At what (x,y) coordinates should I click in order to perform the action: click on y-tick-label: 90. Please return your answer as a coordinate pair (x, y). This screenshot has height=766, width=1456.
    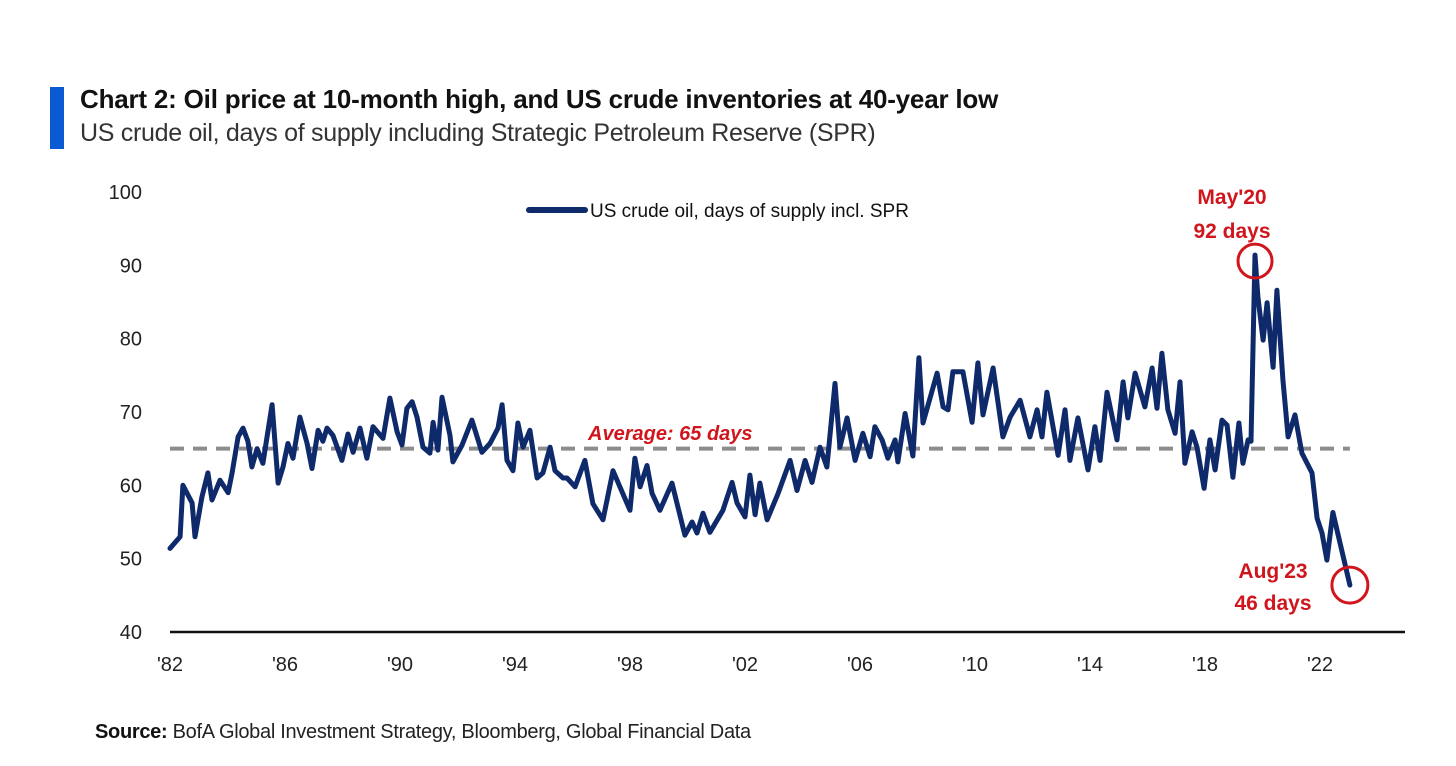
    Looking at the image, I should click on (131, 266).